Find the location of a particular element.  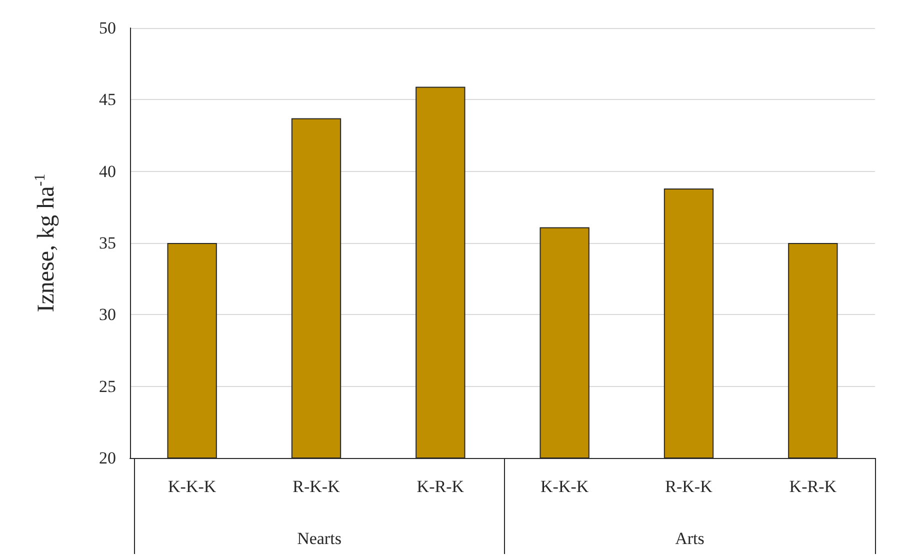

y-tick-label: 25 is located at coordinates (107, 386).